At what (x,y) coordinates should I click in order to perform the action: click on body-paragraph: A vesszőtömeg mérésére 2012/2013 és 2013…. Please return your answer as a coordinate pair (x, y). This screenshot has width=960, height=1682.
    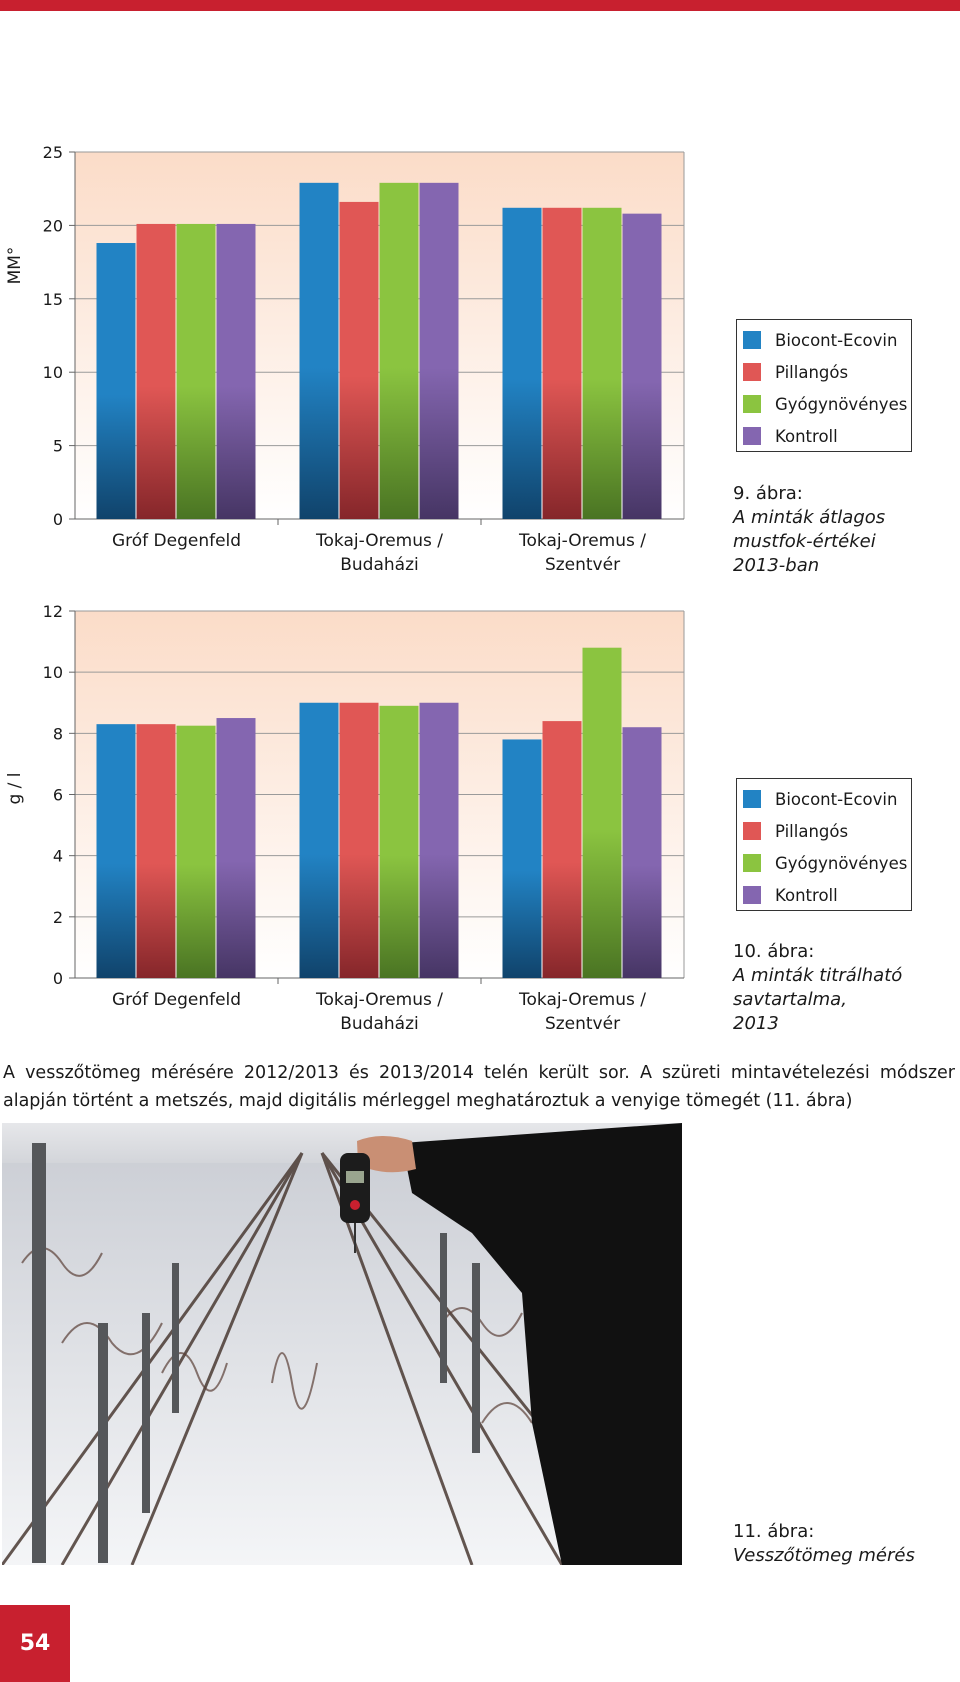
    Looking at the image, I should click on (479, 1087).